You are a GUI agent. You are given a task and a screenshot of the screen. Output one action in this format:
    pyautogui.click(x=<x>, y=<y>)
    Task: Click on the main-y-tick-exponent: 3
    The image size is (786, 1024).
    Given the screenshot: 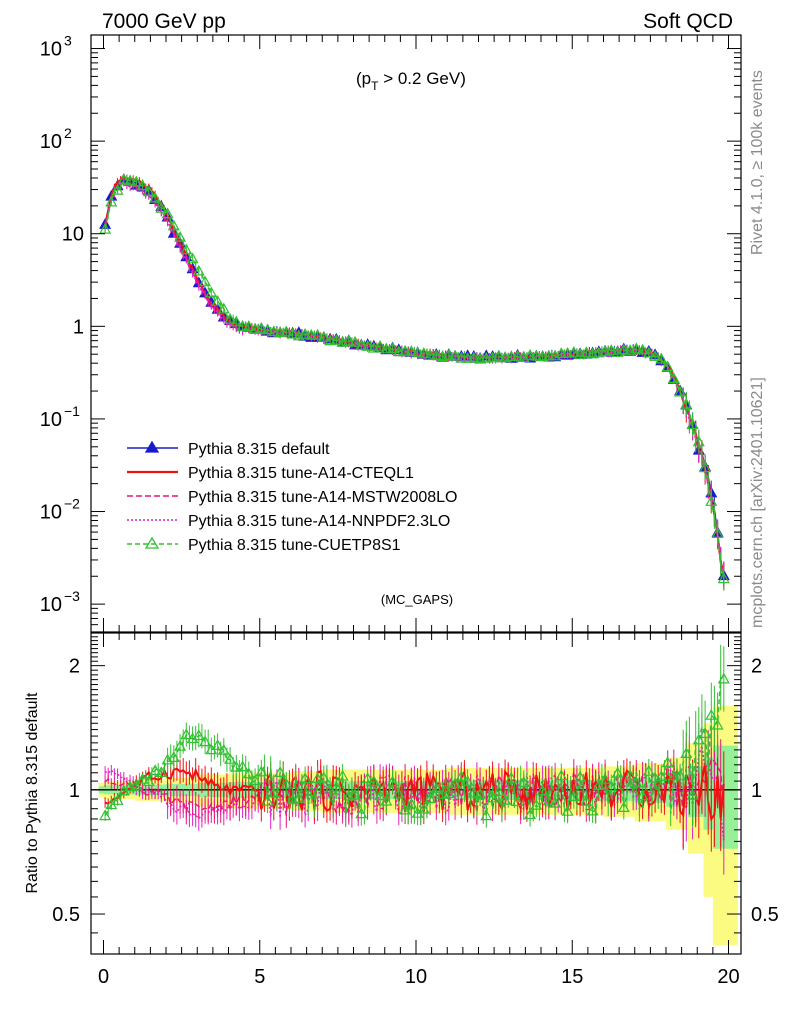 What is the action you would take?
    pyautogui.click(x=68, y=41)
    